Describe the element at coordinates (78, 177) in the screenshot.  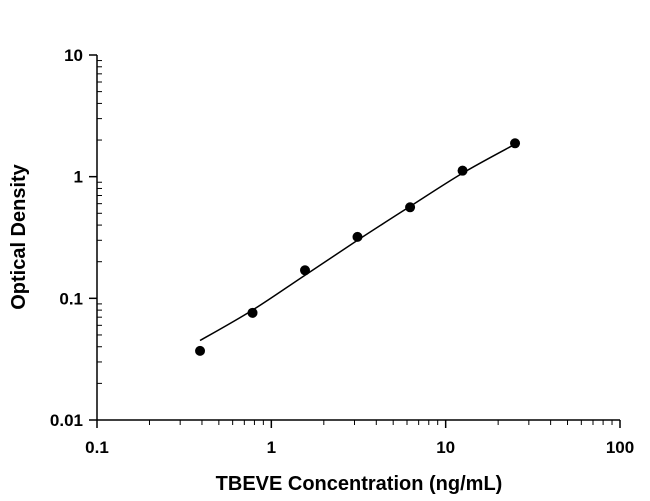
I see `y-tick-label: 1` at that location.